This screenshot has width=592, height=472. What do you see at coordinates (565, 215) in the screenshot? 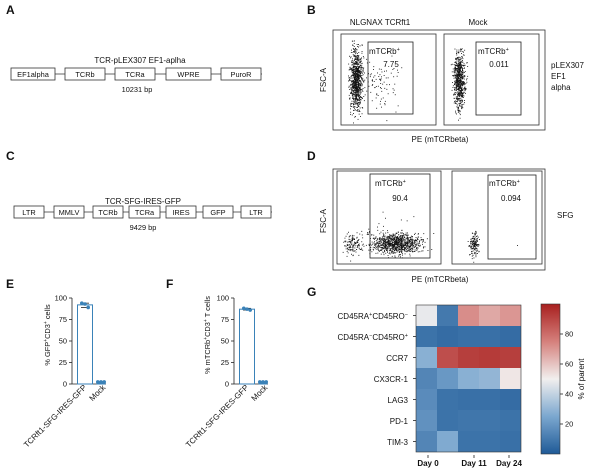
I see `panel-d-side: SFG` at bounding box center [565, 215].